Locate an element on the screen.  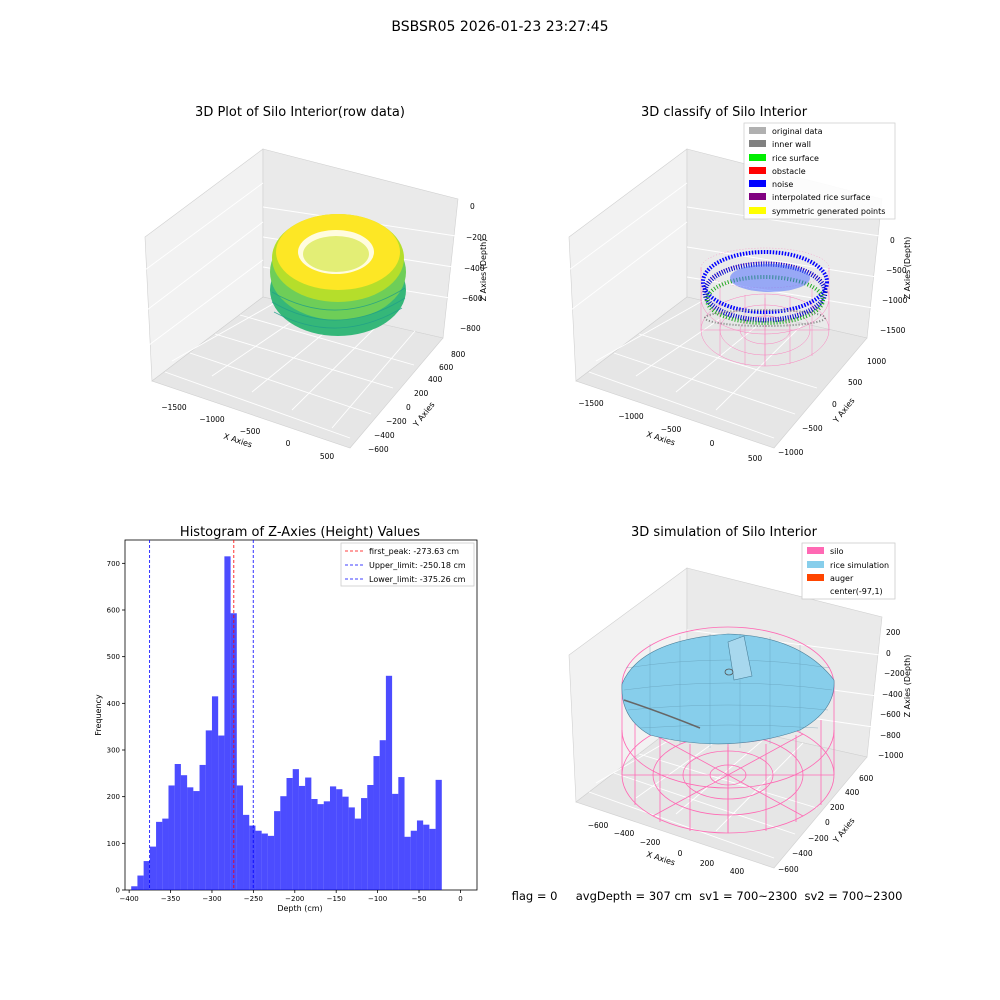
y-tick-label: −200 is located at coordinates (396, 421).